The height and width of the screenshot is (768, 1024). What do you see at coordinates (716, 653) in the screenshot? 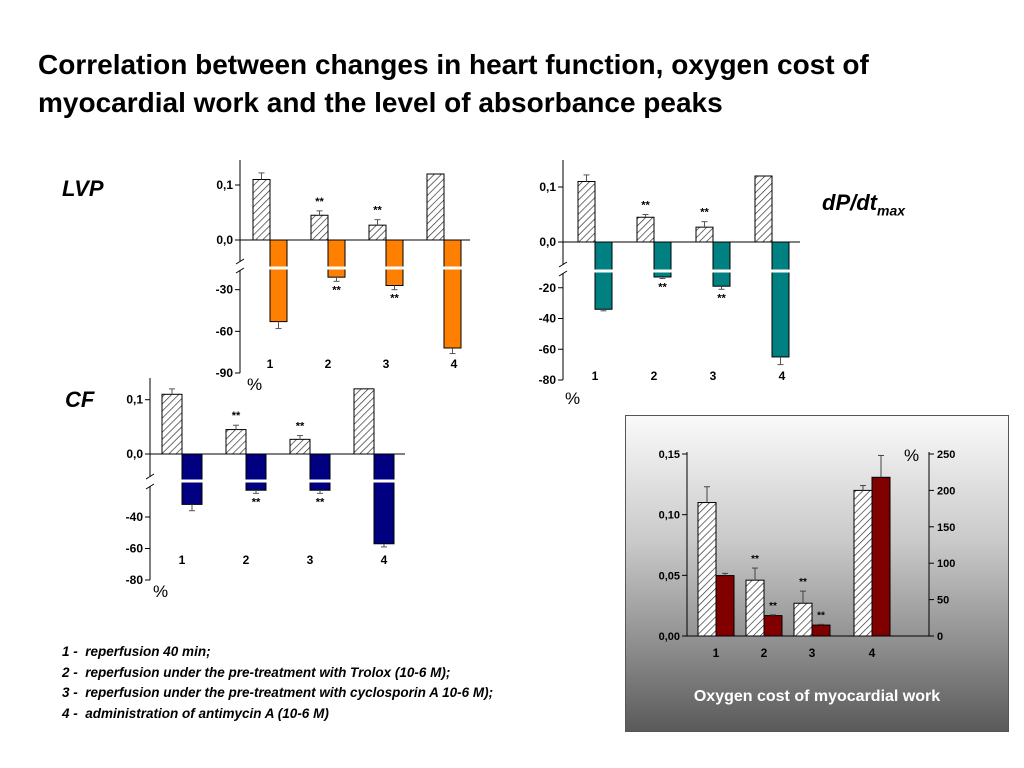
I see `oxygen-category-1: 1` at bounding box center [716, 653].